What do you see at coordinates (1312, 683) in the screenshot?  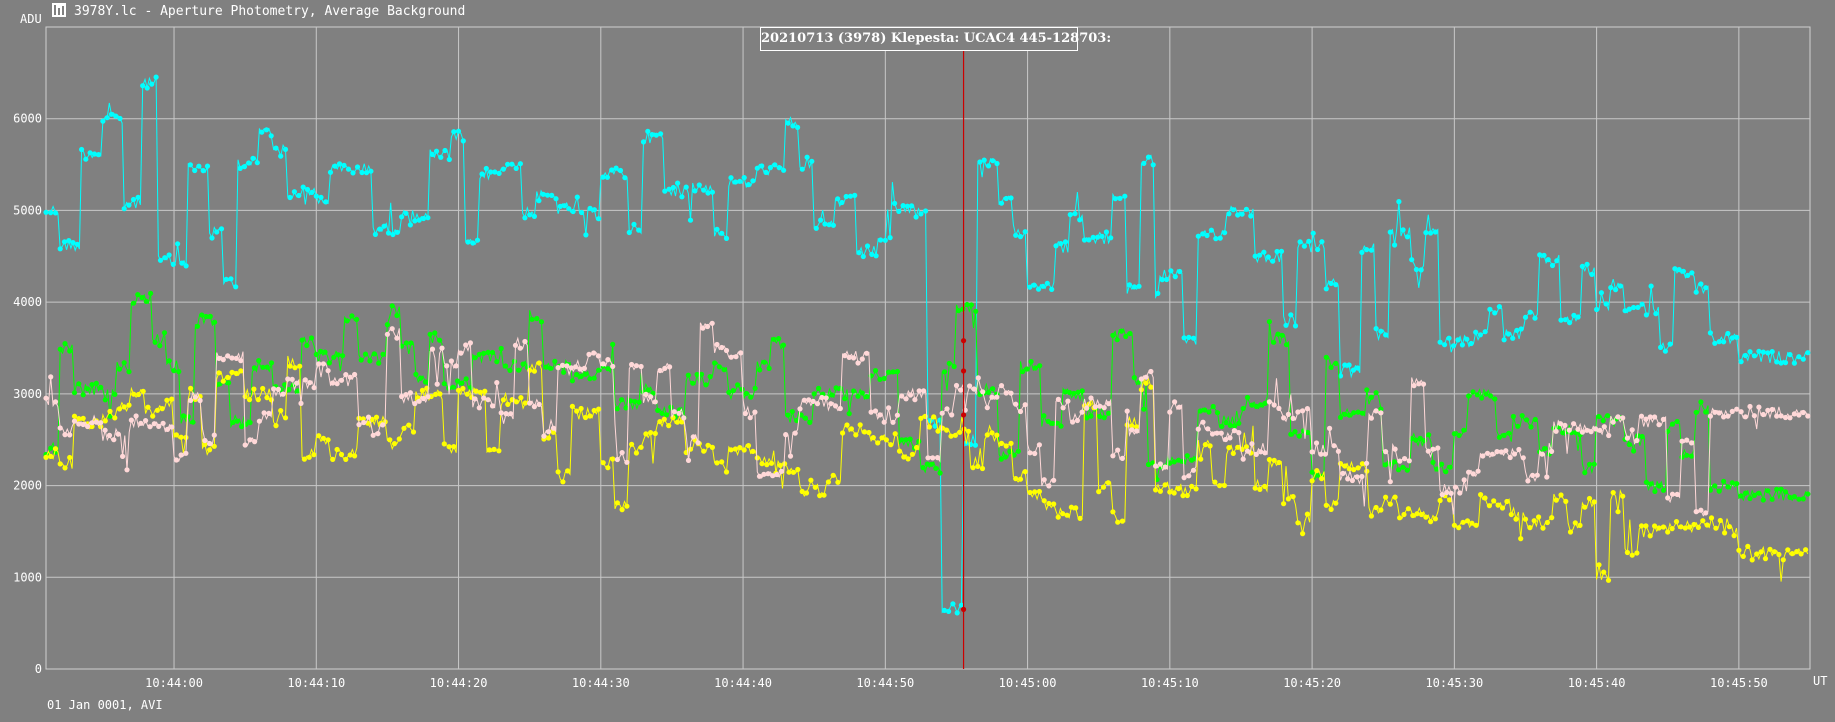 I see `x-tick-label: 10:45:20` at bounding box center [1312, 683].